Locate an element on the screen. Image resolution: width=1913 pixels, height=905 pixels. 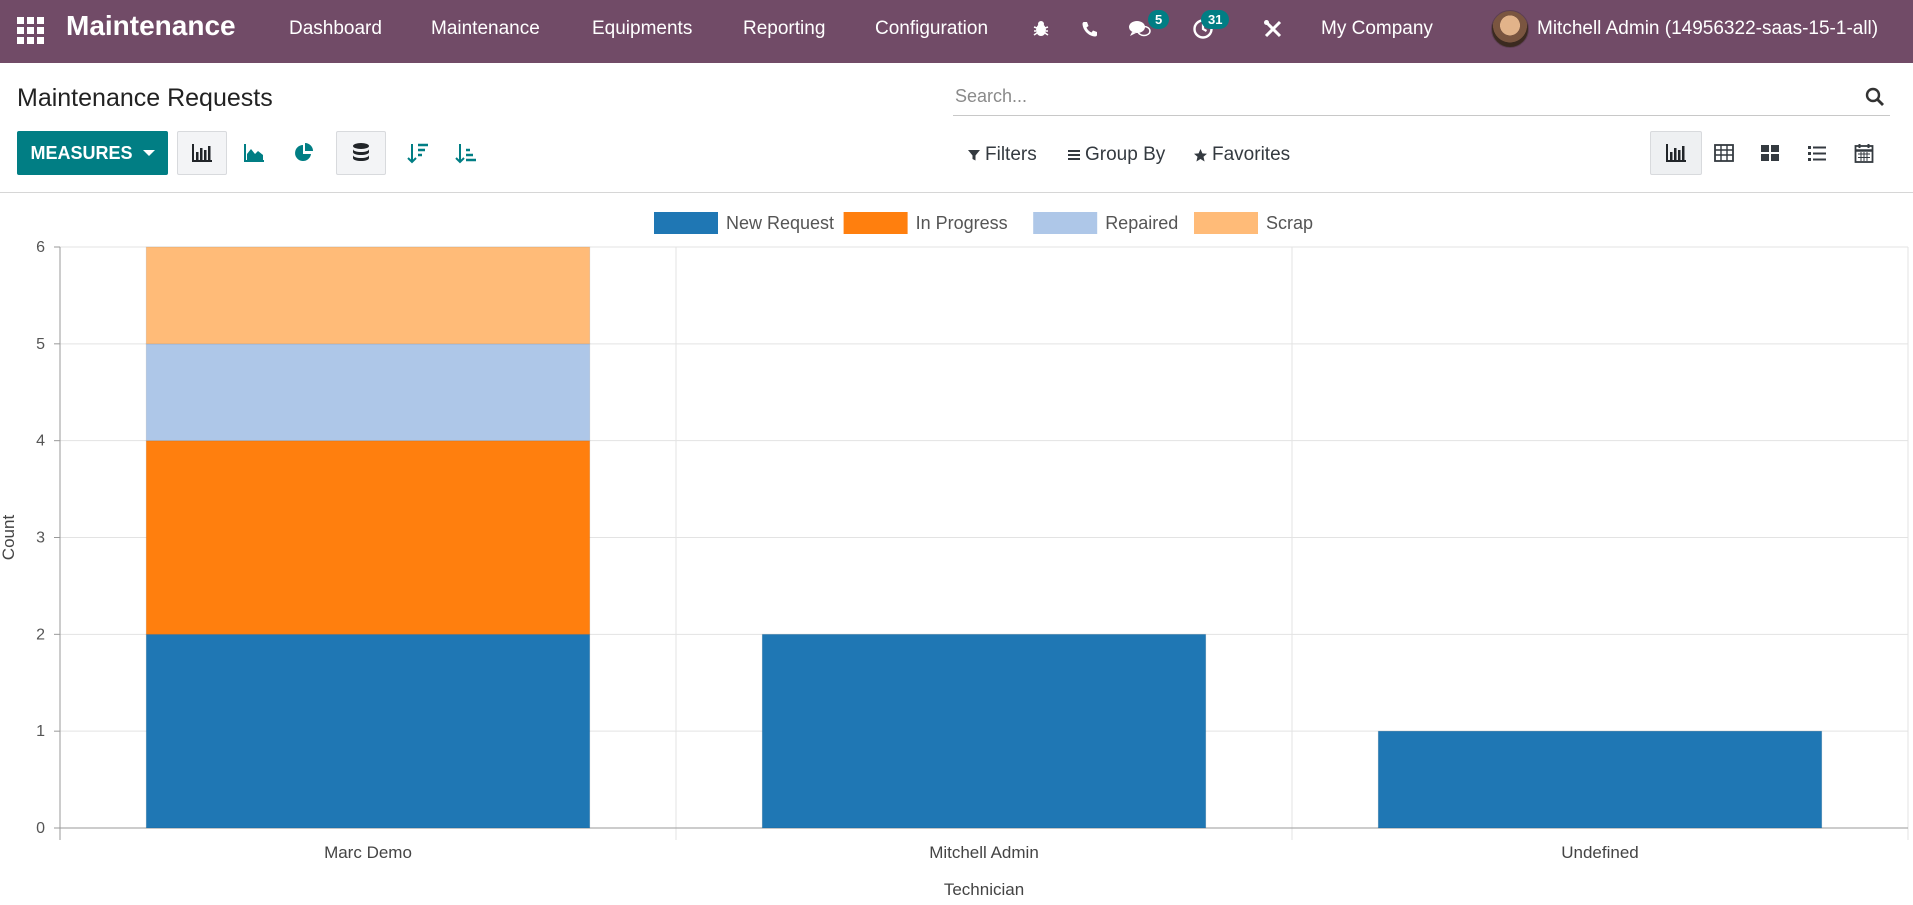
favorites-menu: Favorites is located at coordinates (1241, 155).